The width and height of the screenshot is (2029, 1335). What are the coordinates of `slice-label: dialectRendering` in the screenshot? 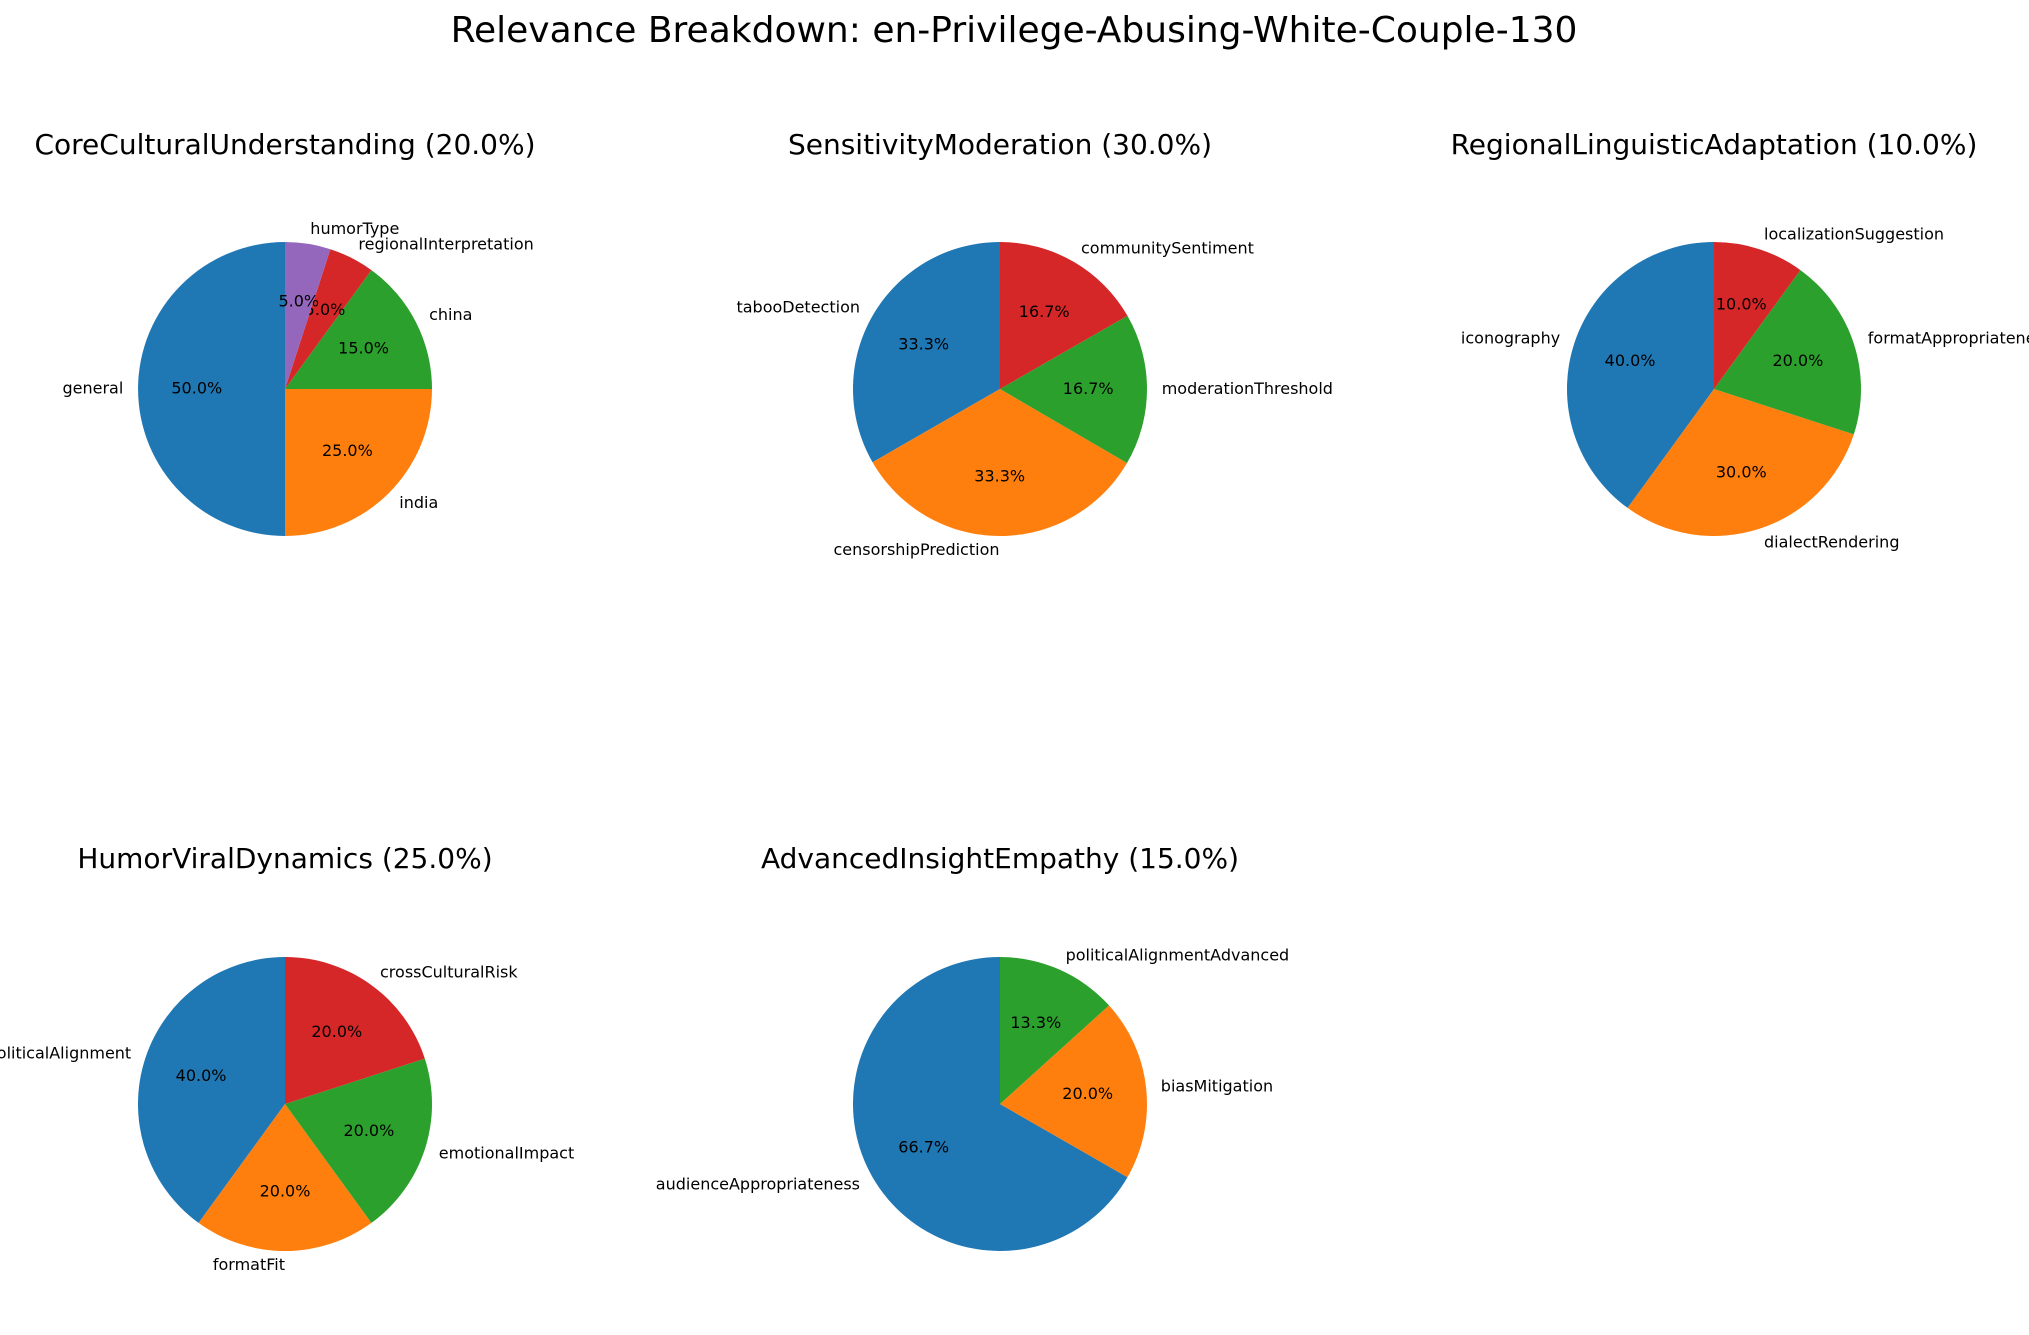 It's located at (1831, 541).